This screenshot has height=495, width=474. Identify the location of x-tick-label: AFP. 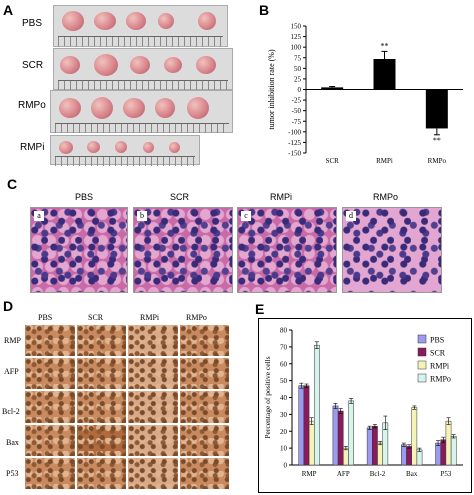
(343, 474).